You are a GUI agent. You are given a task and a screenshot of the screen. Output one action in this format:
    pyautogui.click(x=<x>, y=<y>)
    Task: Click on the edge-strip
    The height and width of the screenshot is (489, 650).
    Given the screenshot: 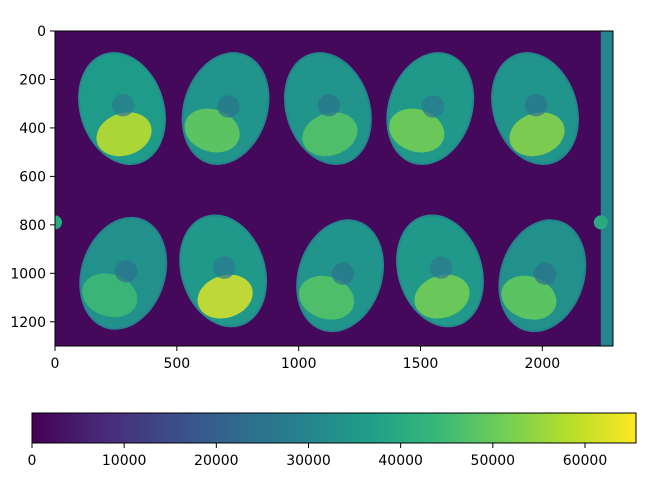 What is the action you would take?
    pyautogui.click(x=606, y=188)
    